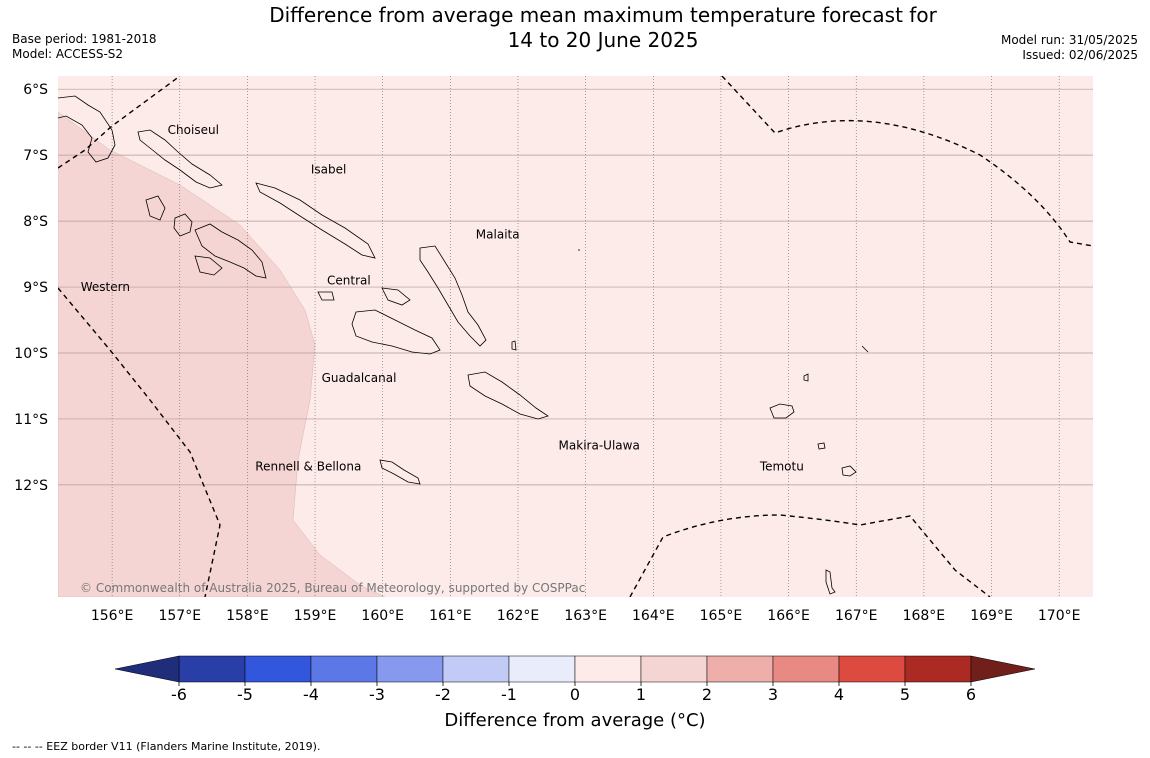  Describe the element at coordinates (230, 251) in the screenshot. I see `new-georgia-group-coast` at that location.